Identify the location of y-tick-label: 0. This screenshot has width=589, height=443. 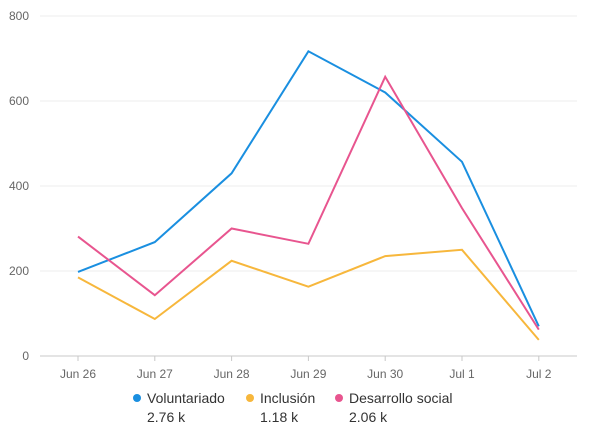
(25, 356).